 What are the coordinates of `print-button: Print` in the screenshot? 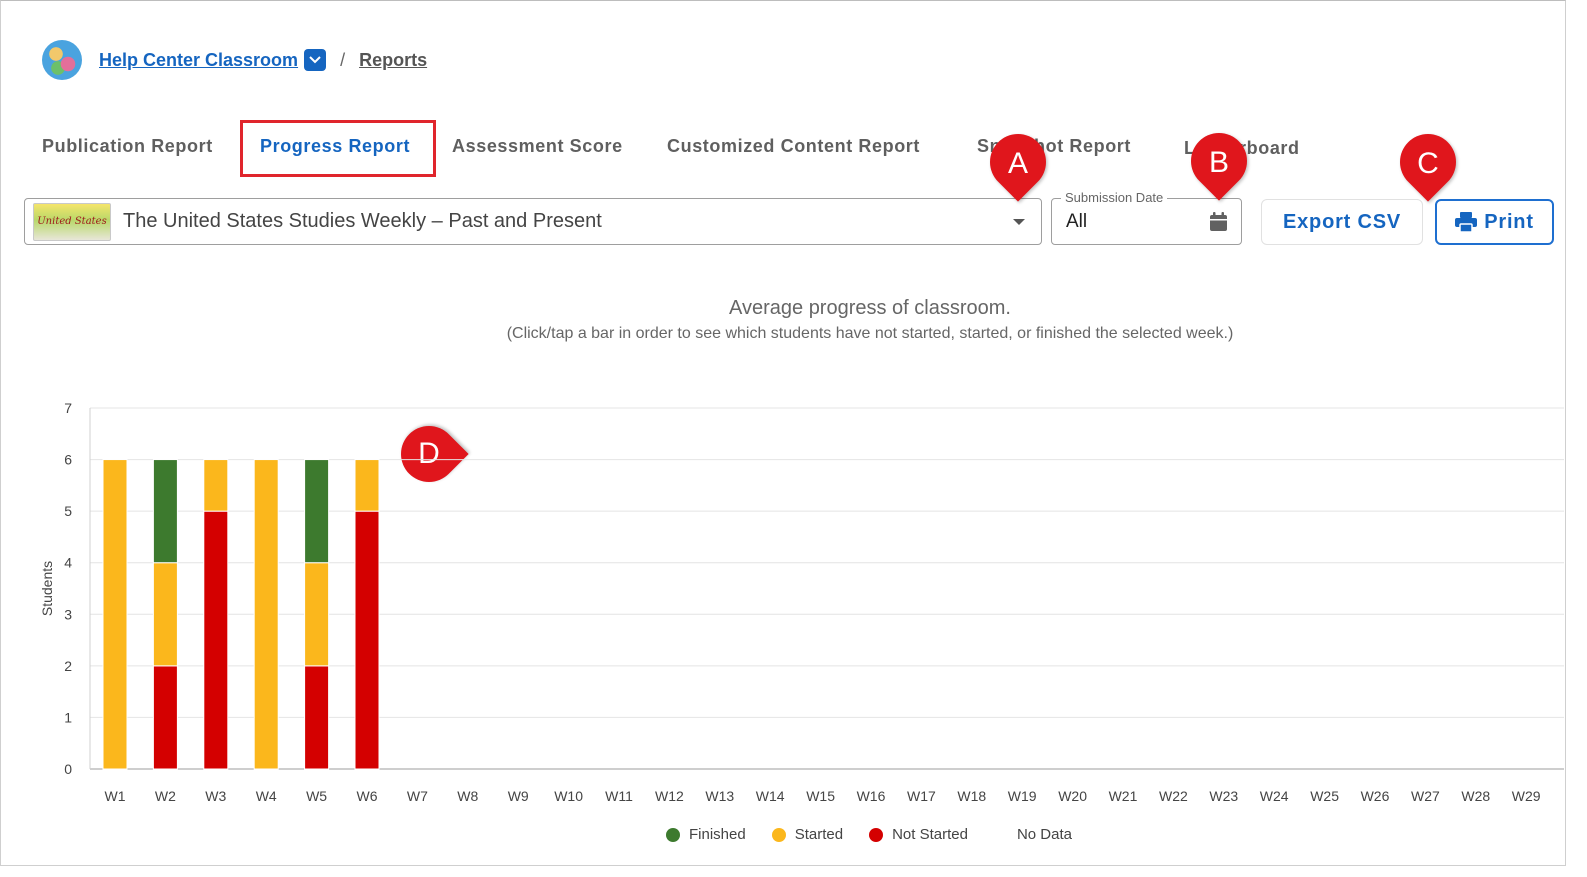 It's located at (1494, 222).